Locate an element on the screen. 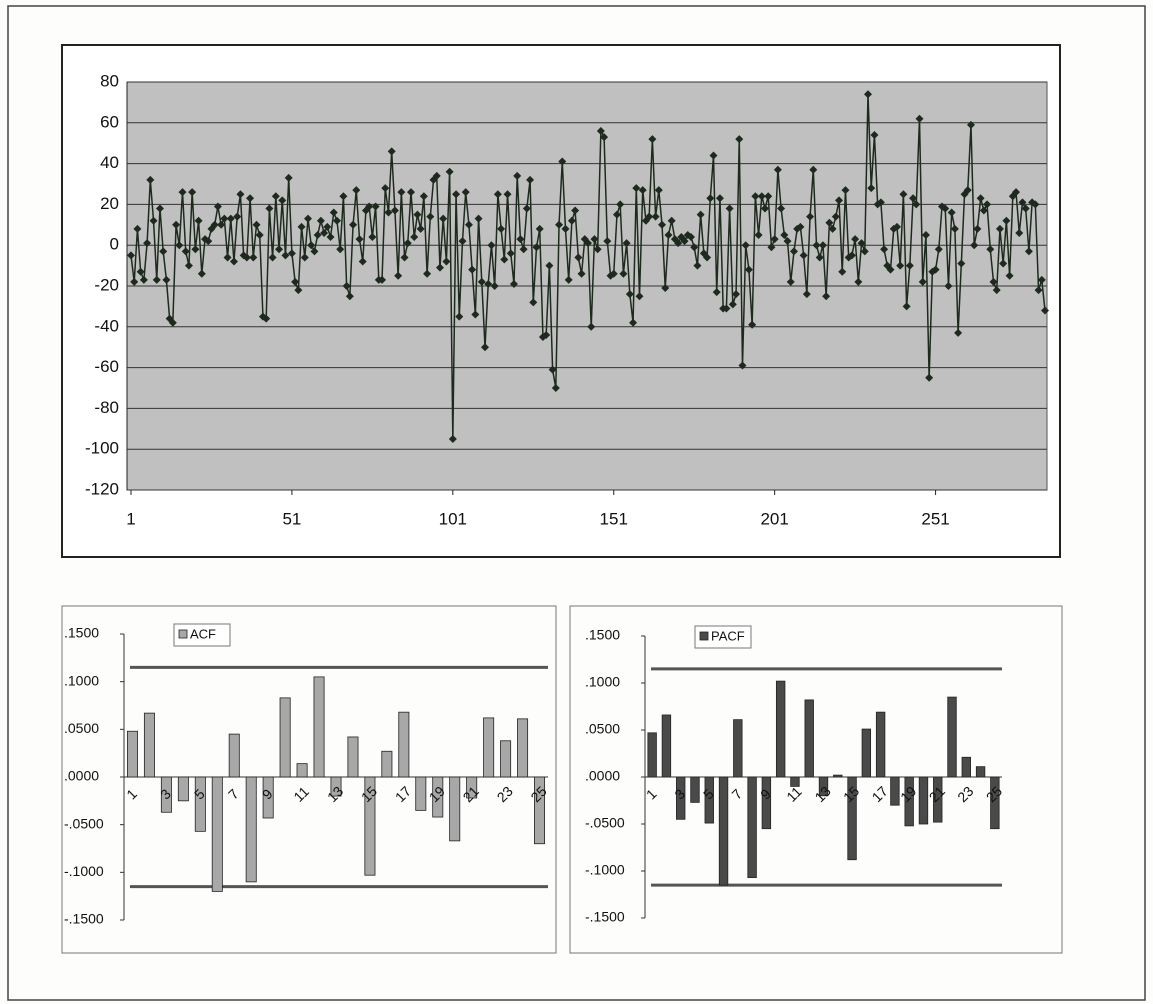 The height and width of the screenshot is (1004, 1153). y-tick-label: 60 is located at coordinates (109, 121).